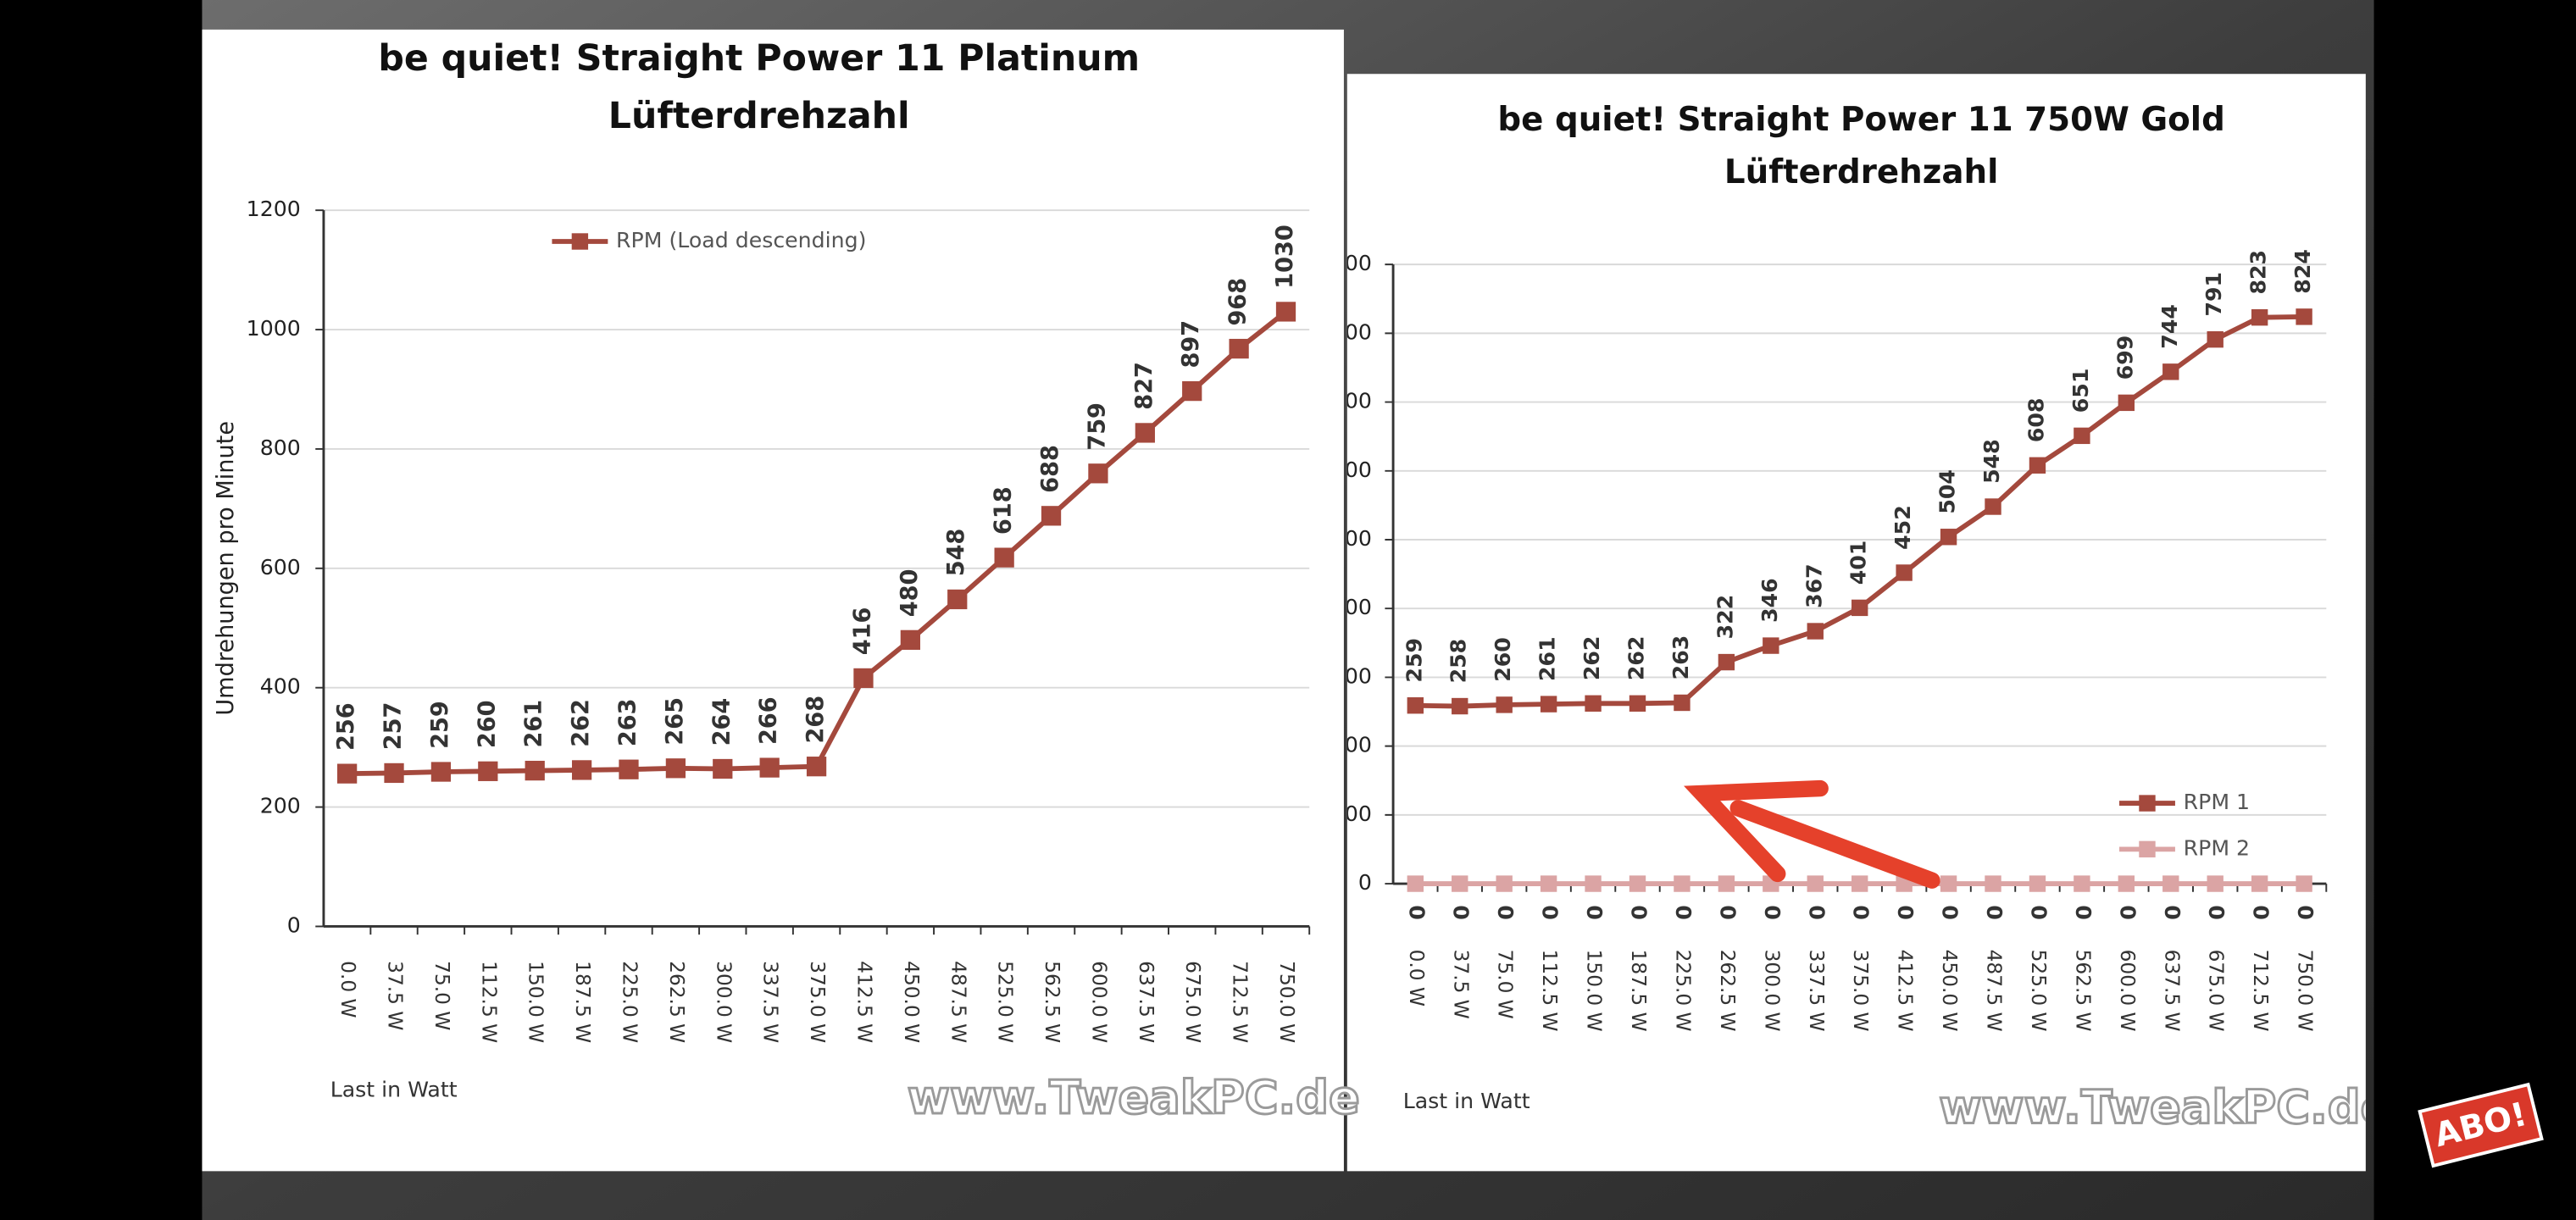 This screenshot has height=1220, width=2576. What do you see at coordinates (347, 989) in the screenshot?
I see `x-tick-label: 0.0 W` at bounding box center [347, 989].